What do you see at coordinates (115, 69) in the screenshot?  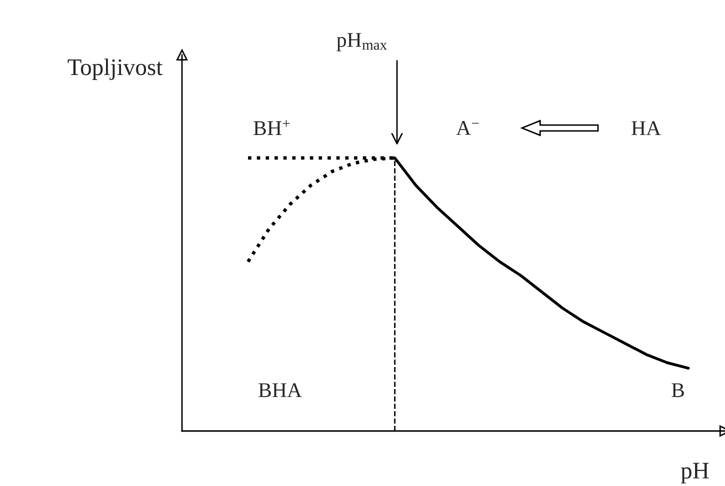 I see `y-axis-title: Topljivost` at bounding box center [115, 69].